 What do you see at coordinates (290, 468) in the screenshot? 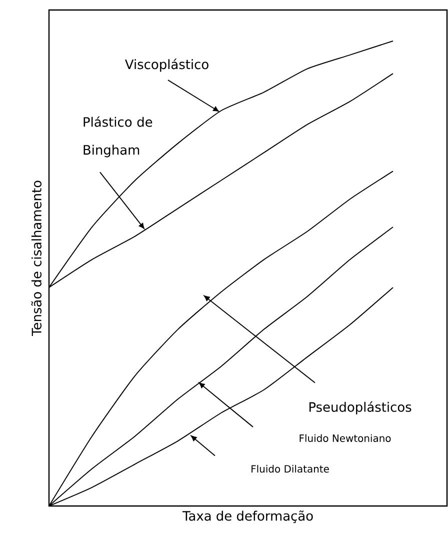
I see `annotation: Fluido Dilatante` at bounding box center [290, 468].